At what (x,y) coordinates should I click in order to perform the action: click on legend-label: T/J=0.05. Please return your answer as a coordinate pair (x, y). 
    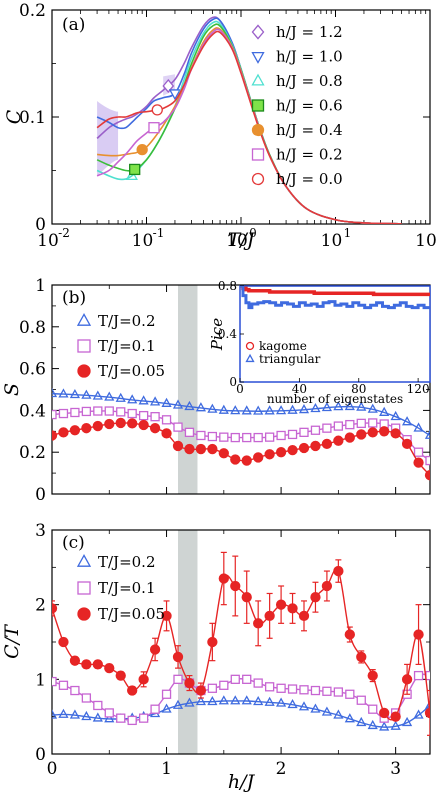
    Looking at the image, I should click on (131, 371).